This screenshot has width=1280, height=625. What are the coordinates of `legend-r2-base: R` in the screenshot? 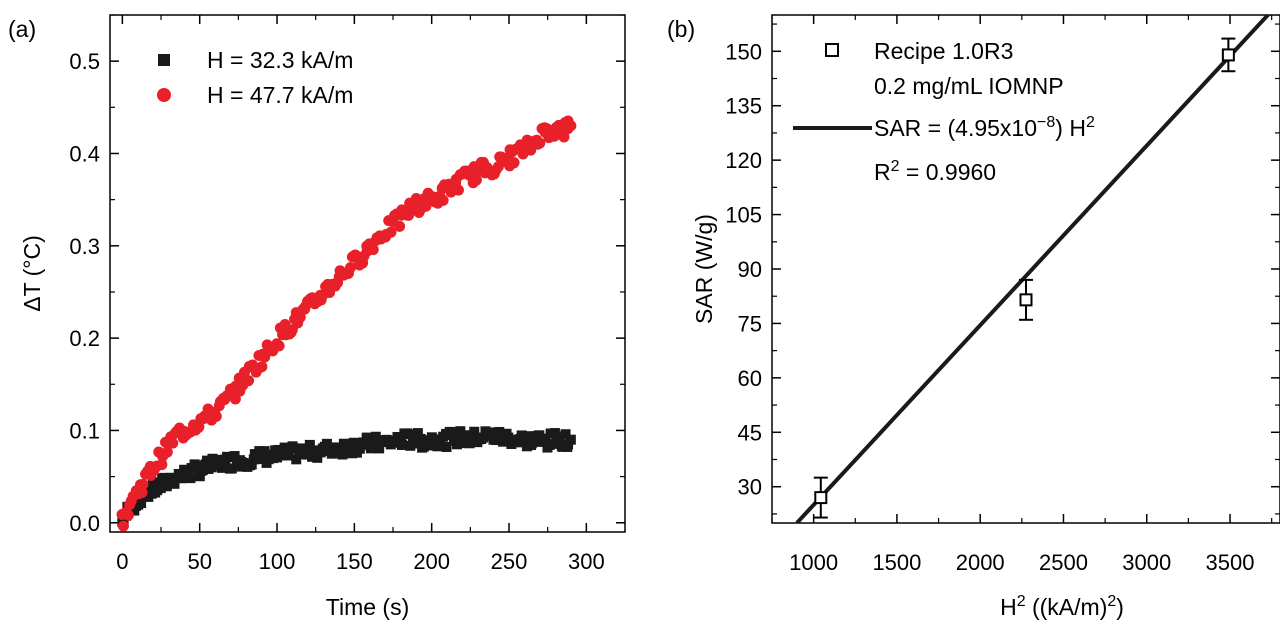 It's located at (882, 172).